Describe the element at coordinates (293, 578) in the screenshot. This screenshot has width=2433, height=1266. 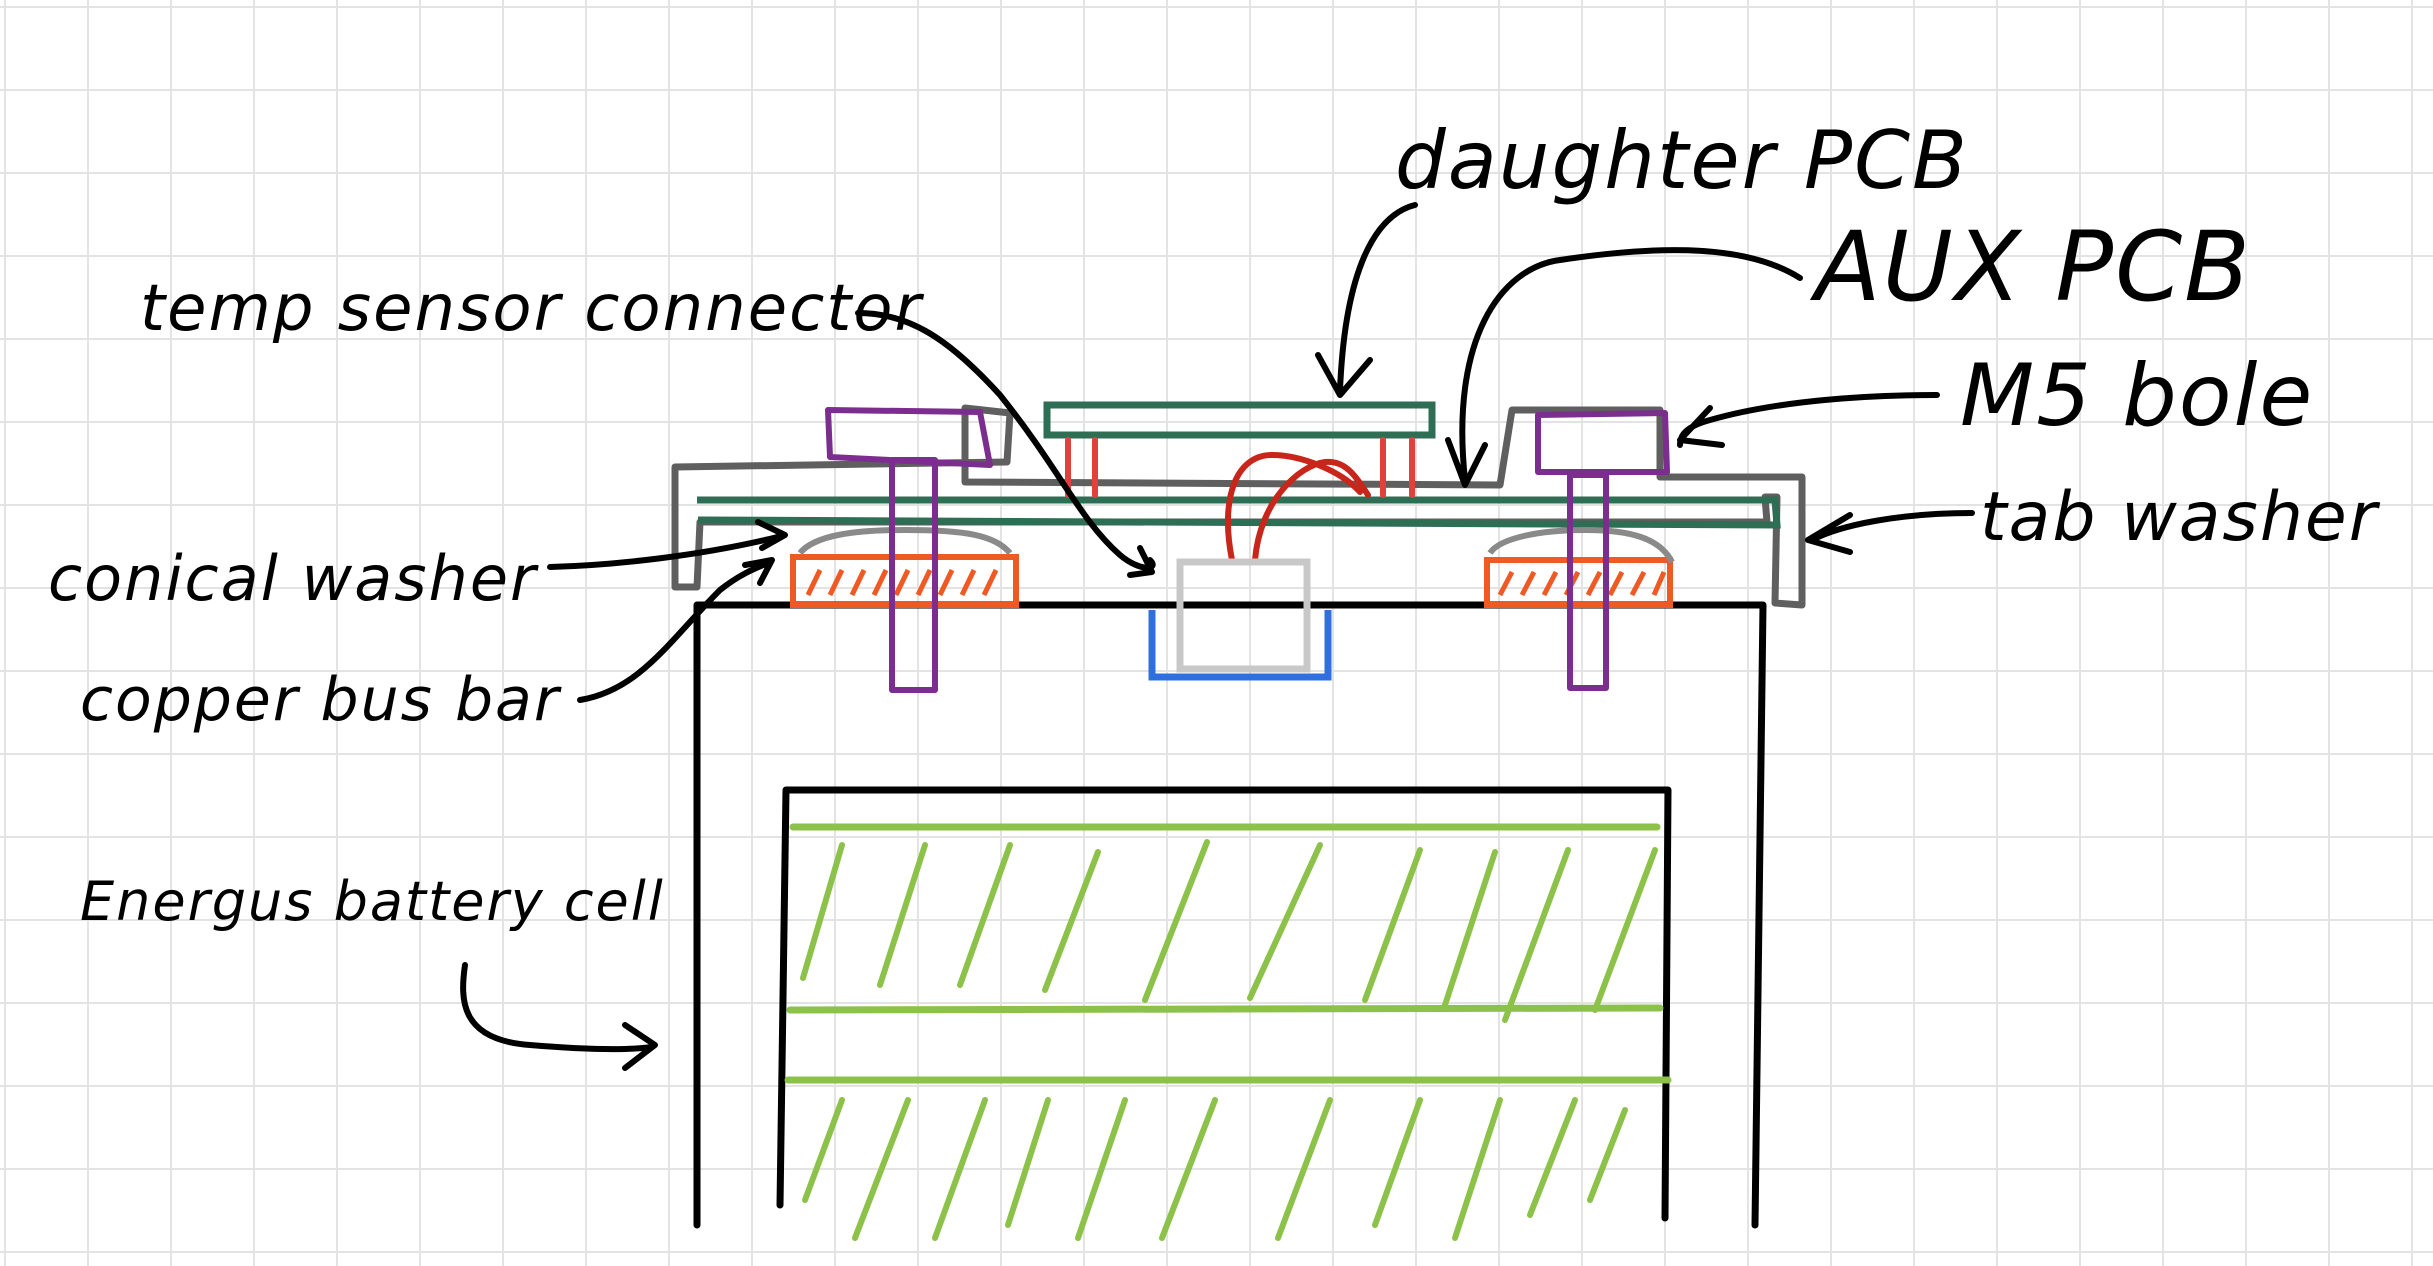
I see `label-conical-washer: conical washer` at that location.